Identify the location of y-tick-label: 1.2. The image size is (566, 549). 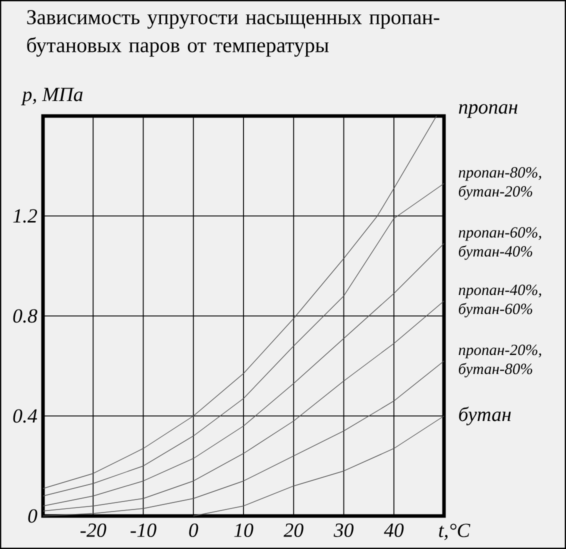
(25, 216).